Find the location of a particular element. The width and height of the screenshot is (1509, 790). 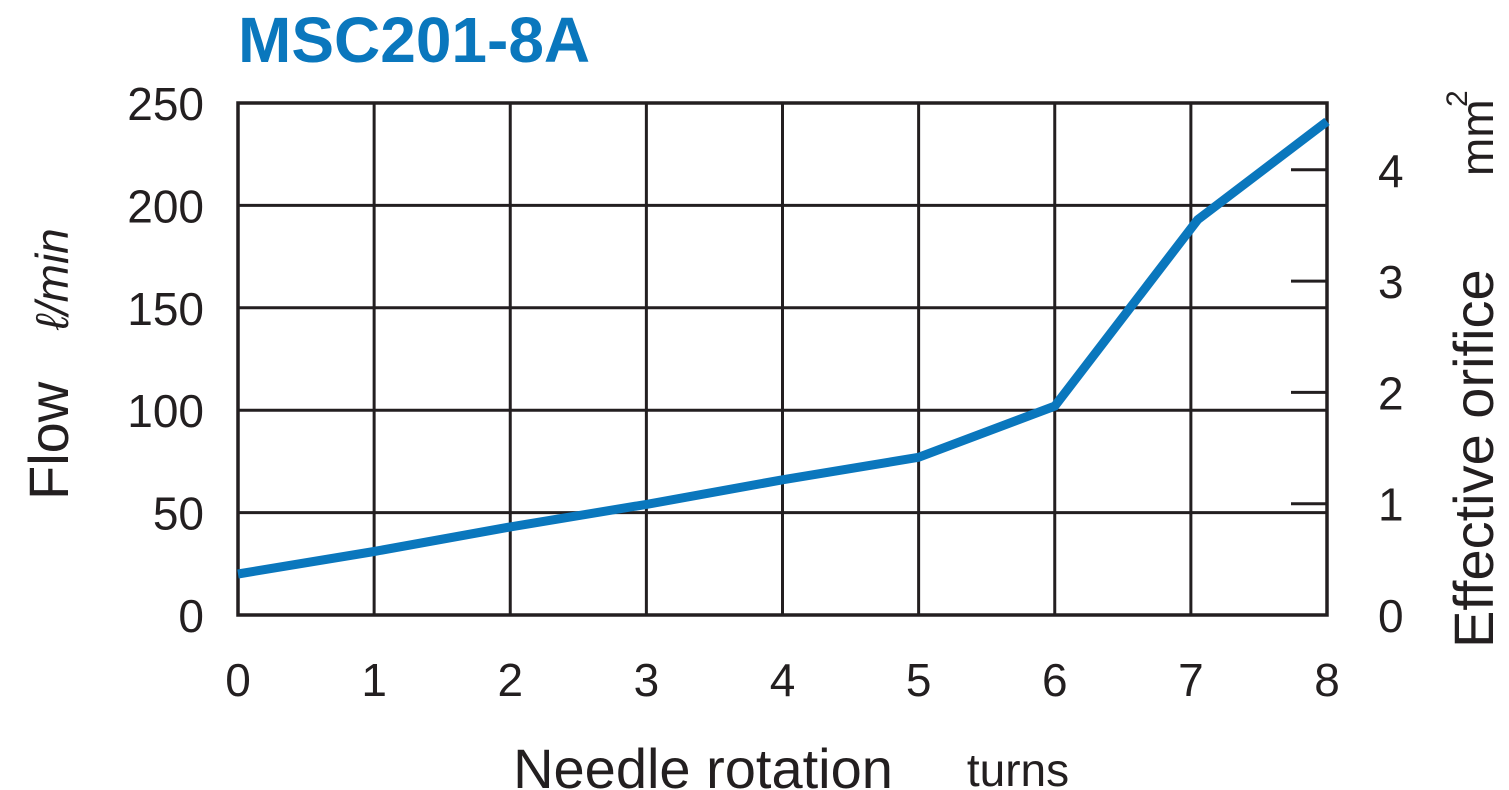

x-axis-unit: turns is located at coordinates (1018, 767).